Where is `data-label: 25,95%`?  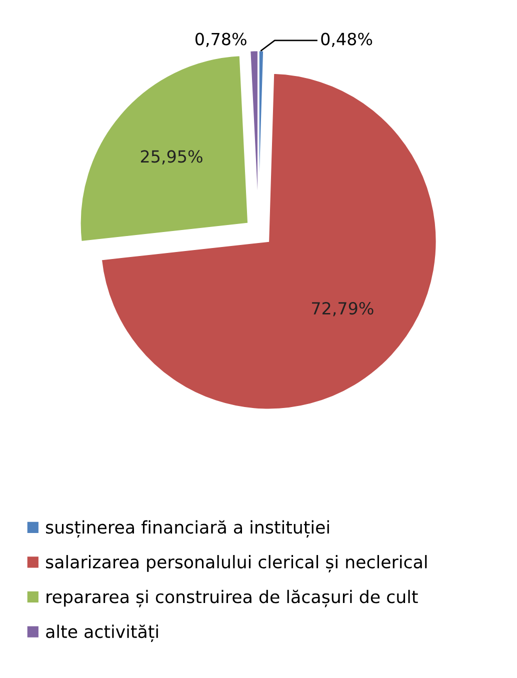
data-label: 25,95% is located at coordinates (171, 157).